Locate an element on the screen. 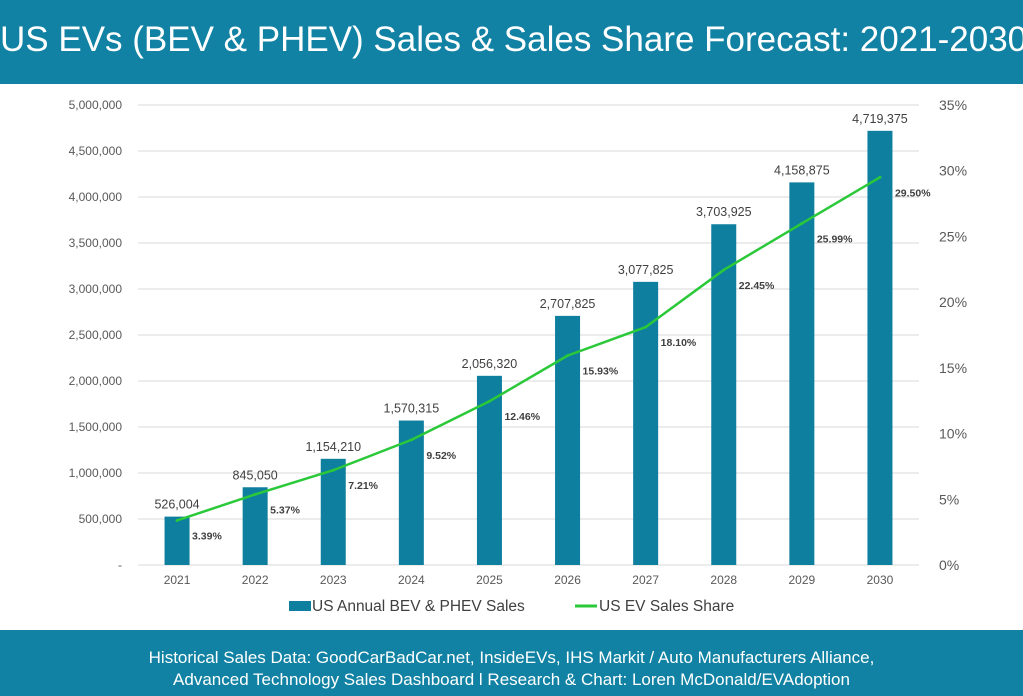 This screenshot has width=1023, height=696. bar-data-label: 1,570,315 is located at coordinates (412, 409).